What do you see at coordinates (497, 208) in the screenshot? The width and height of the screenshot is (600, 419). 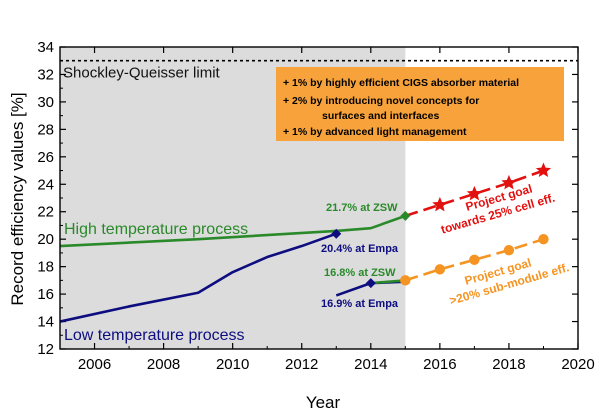 I see `red-goal-label: Project goal towards 25% cell eff.` at bounding box center [497, 208].